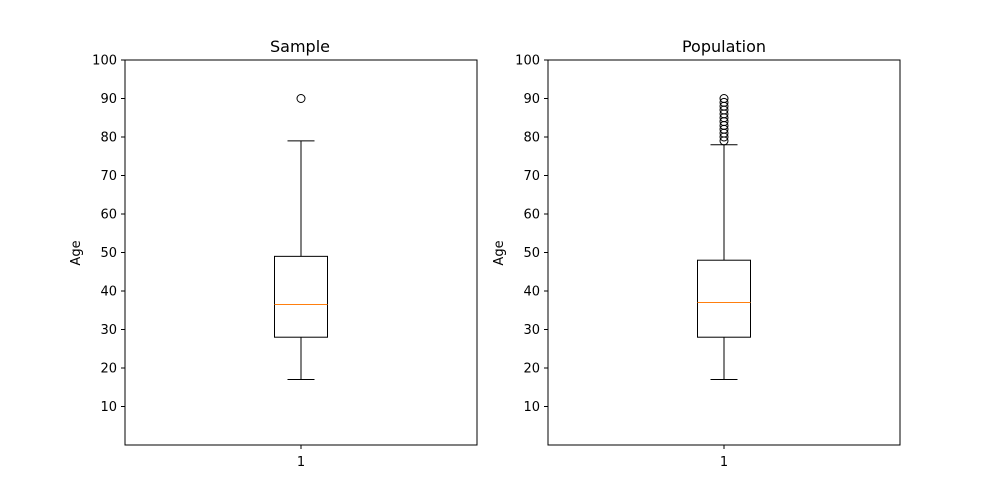 This screenshot has height=500, width=1000. I want to click on sample-y-tick-label: 80, so click(108, 138).